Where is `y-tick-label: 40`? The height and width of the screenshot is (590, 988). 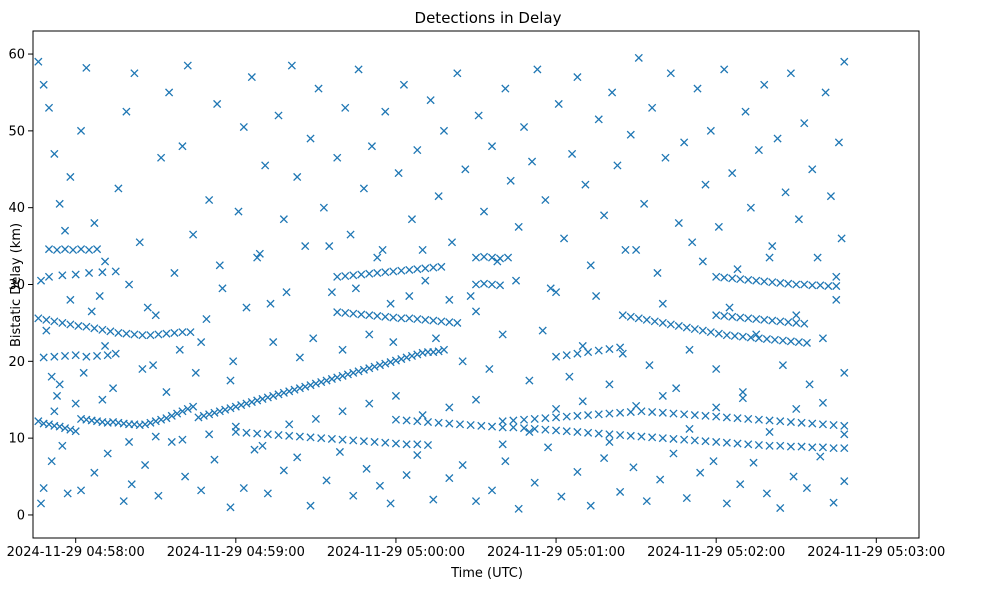
y-tick-label: 40 is located at coordinates (16, 208).